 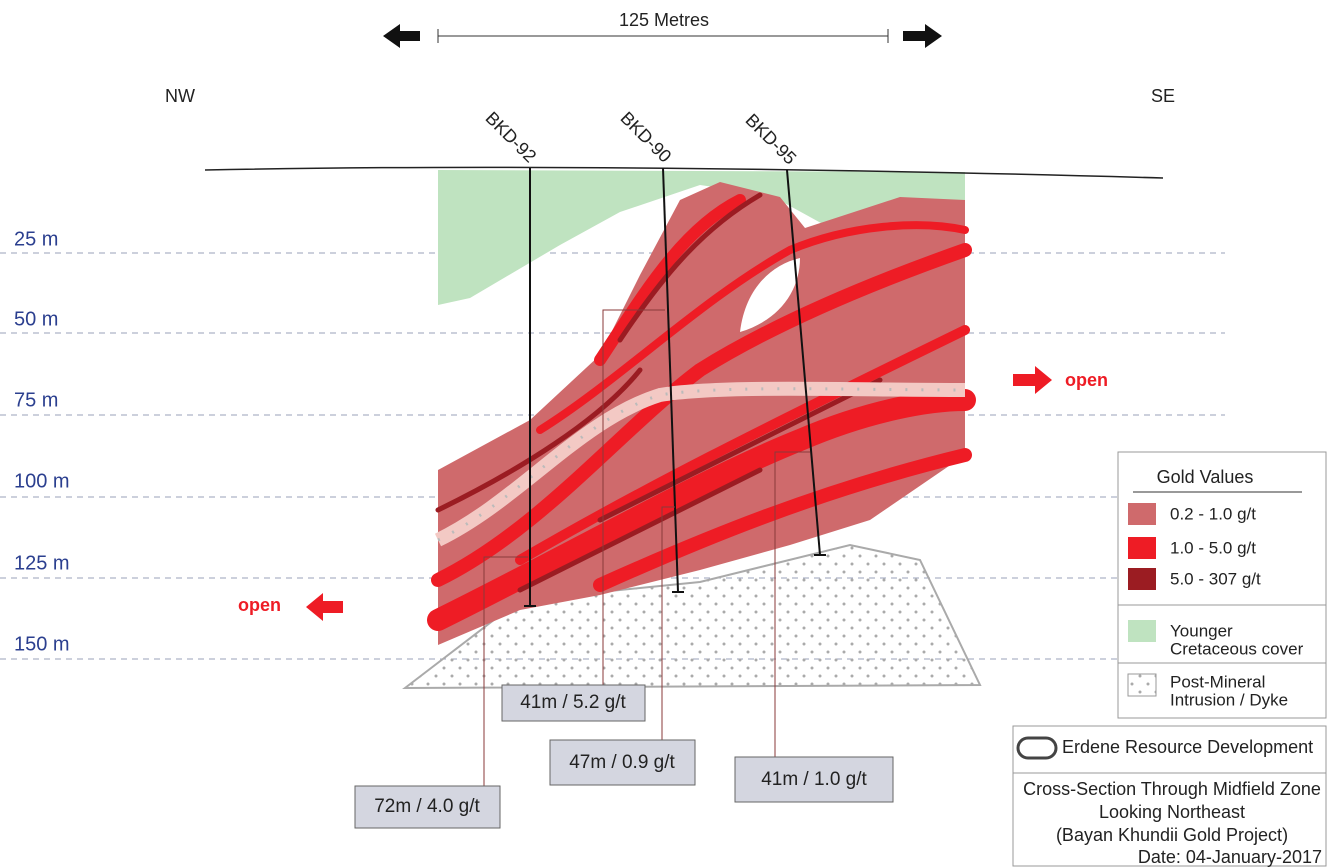 What do you see at coordinates (1205, 477) in the screenshot?
I see `legend-text: Gold Values` at bounding box center [1205, 477].